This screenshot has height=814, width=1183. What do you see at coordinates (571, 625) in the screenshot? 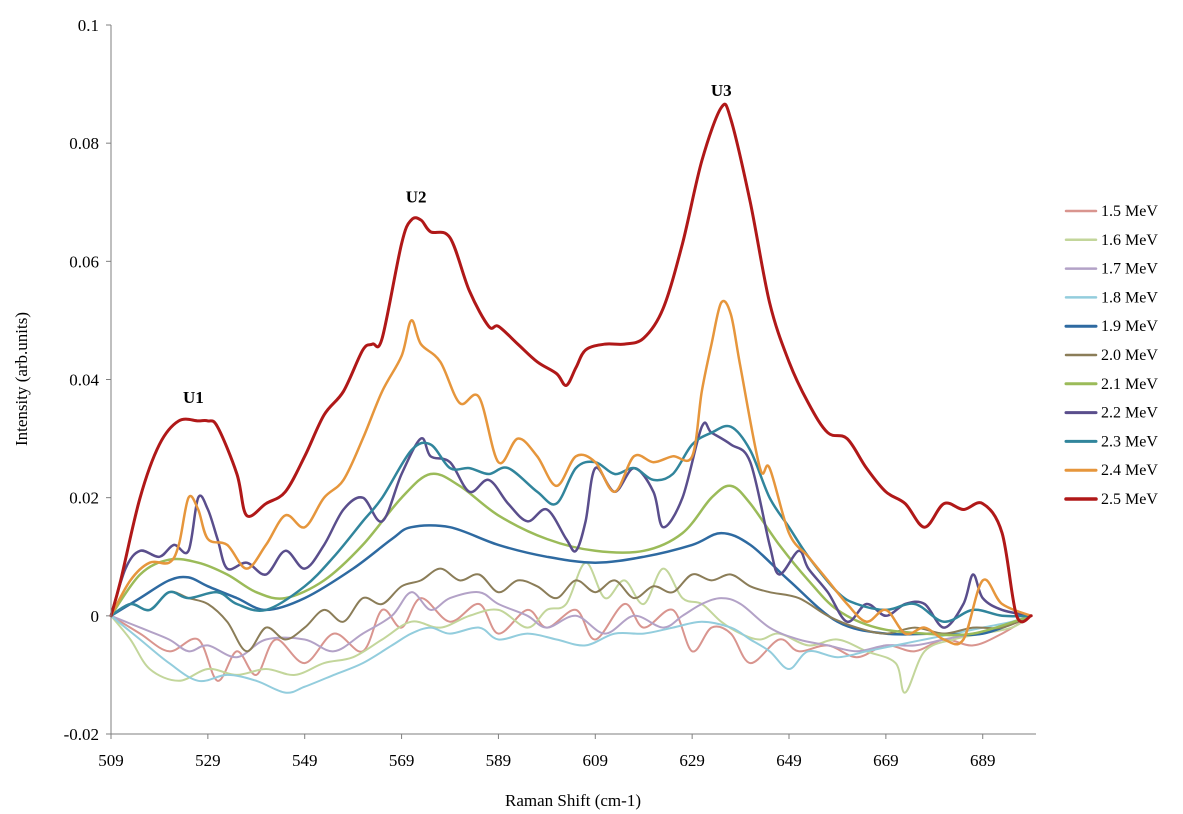
I see `series-line-1-7-mev` at bounding box center [571, 625].